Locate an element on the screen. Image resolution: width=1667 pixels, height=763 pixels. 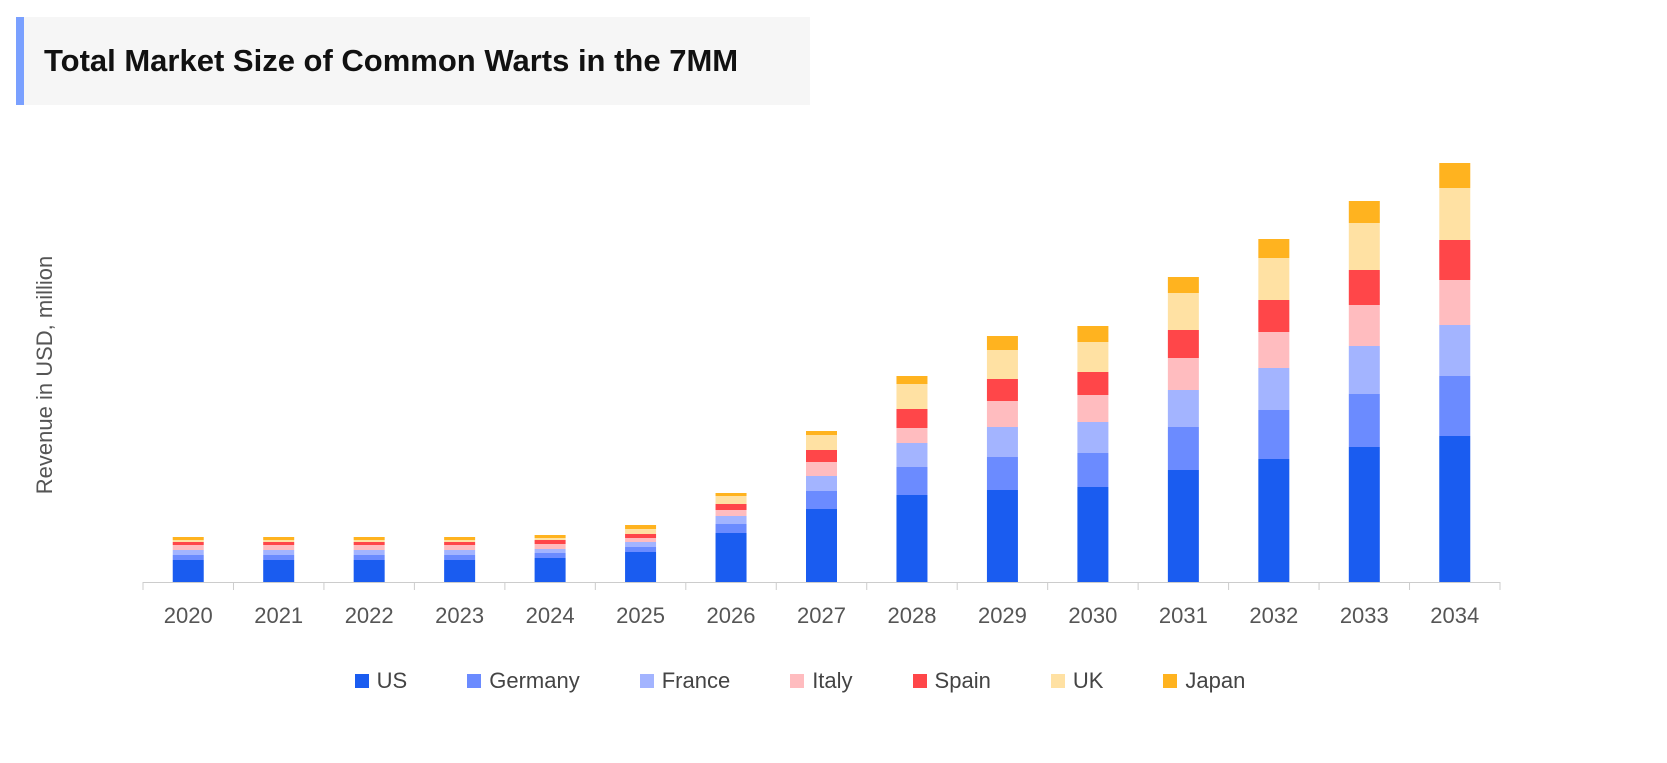
bar-segment-italy-2034 is located at coordinates (1455, 302).